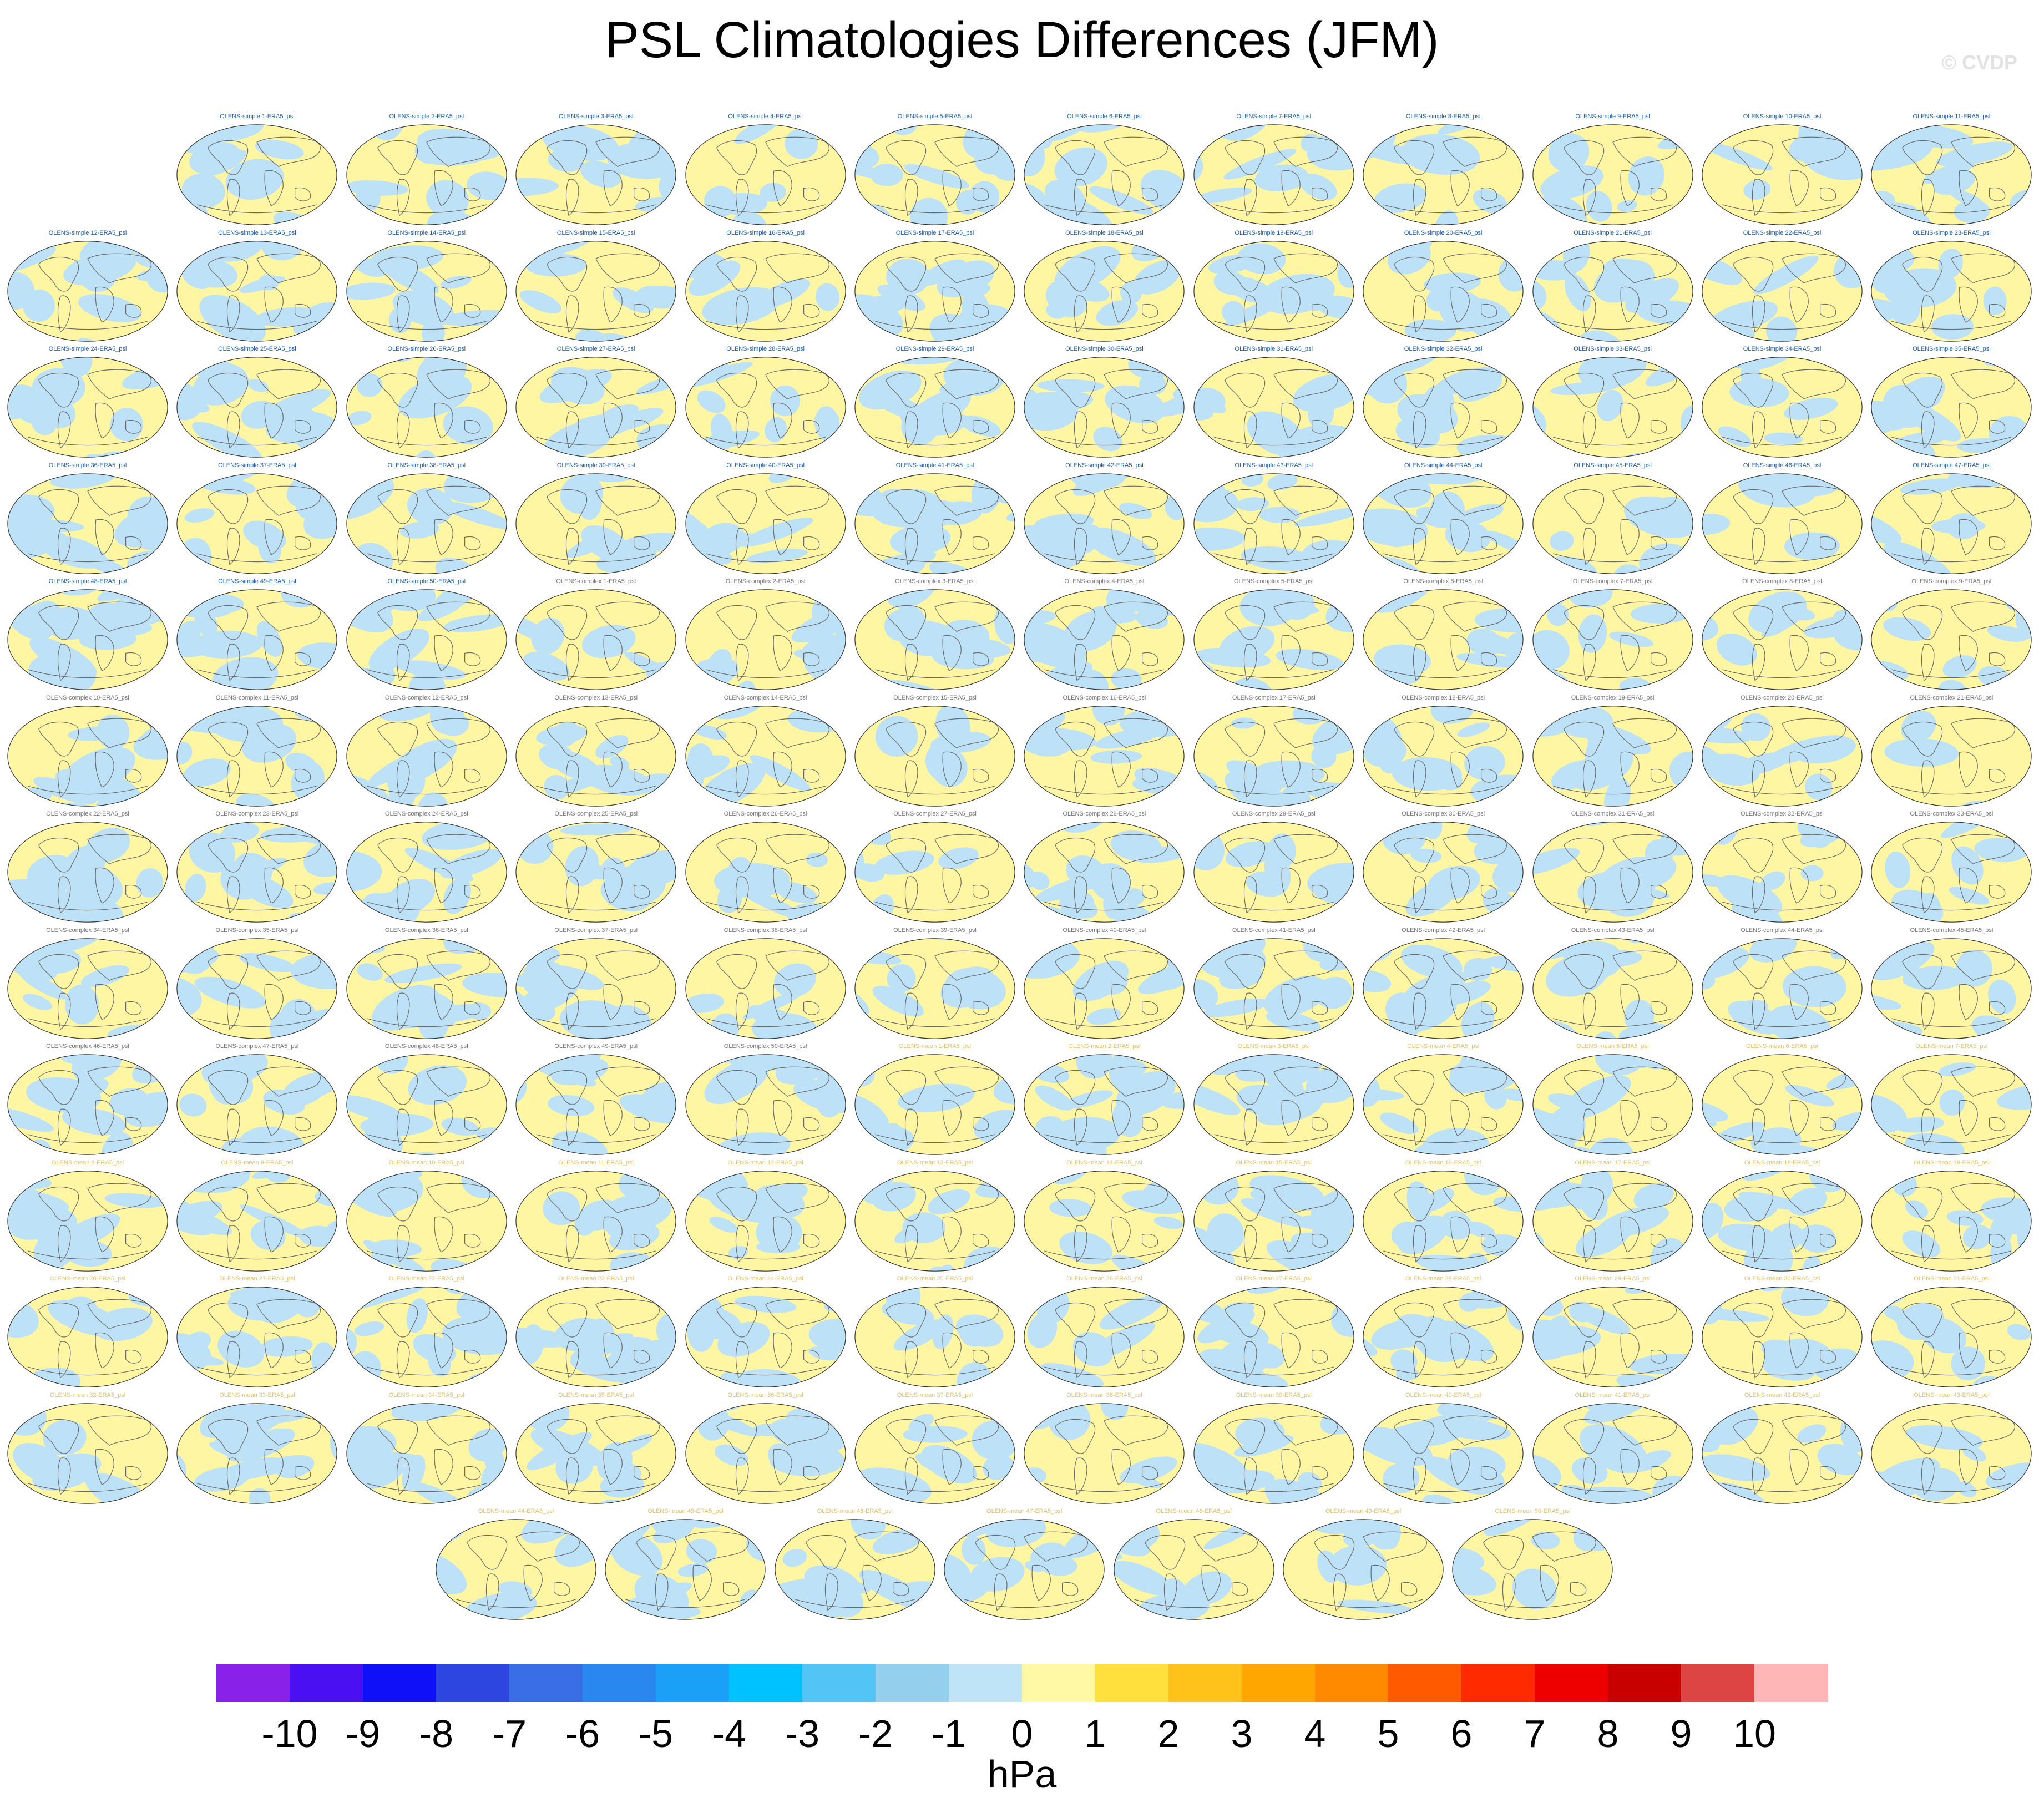 The image size is (2044, 1808). Describe the element at coordinates (855, 1511) in the screenshot. I see `panel-title: OLENS-mean 46-ERA5_psl` at that location.